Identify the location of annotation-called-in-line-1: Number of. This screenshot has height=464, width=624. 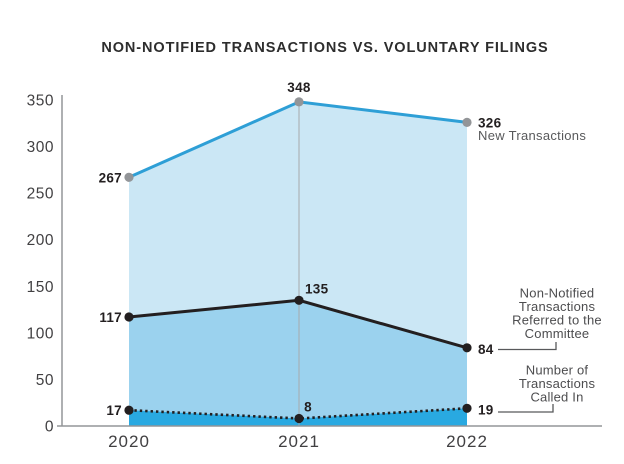
(557, 370).